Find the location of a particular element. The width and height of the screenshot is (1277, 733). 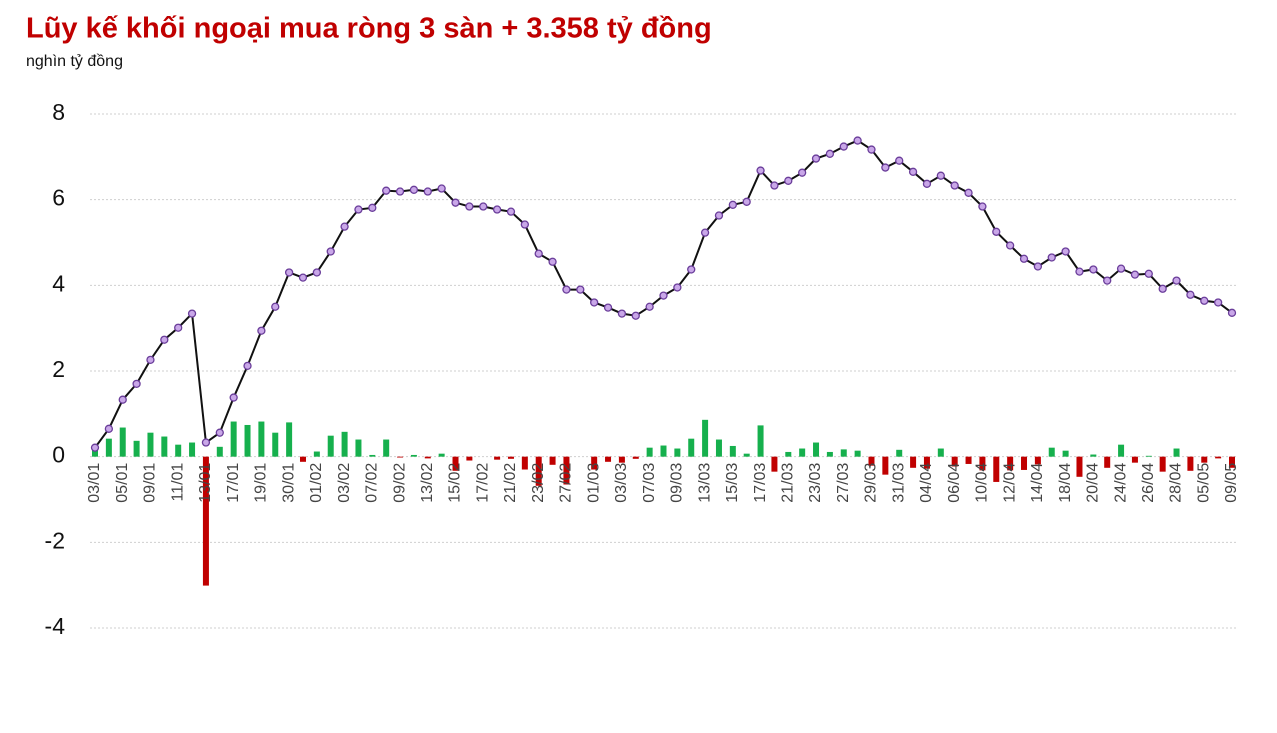

y-tick-label: 8 is located at coordinates (58, 112).